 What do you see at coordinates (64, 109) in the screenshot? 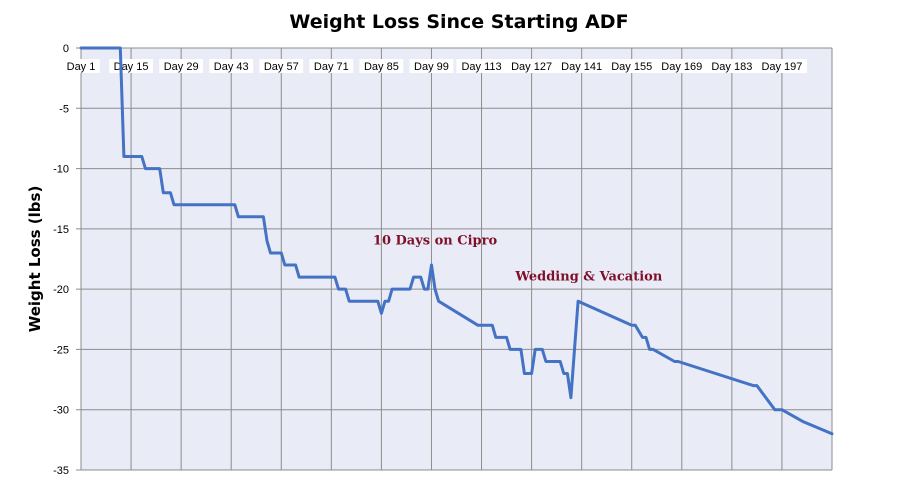
I see `y-tick-label: -5` at bounding box center [64, 109].